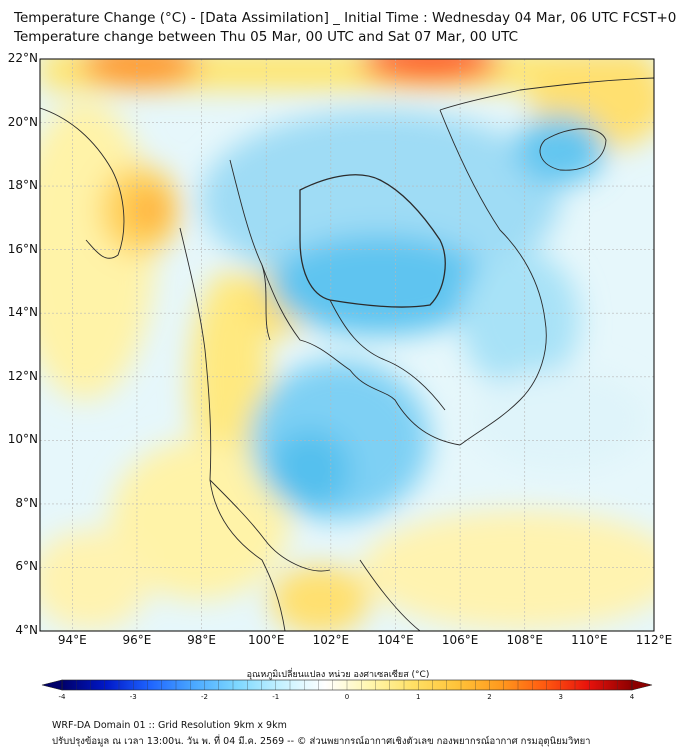 The width and height of the screenshot is (676, 756). I want to click on thai-lao-border, so click(372, 241).